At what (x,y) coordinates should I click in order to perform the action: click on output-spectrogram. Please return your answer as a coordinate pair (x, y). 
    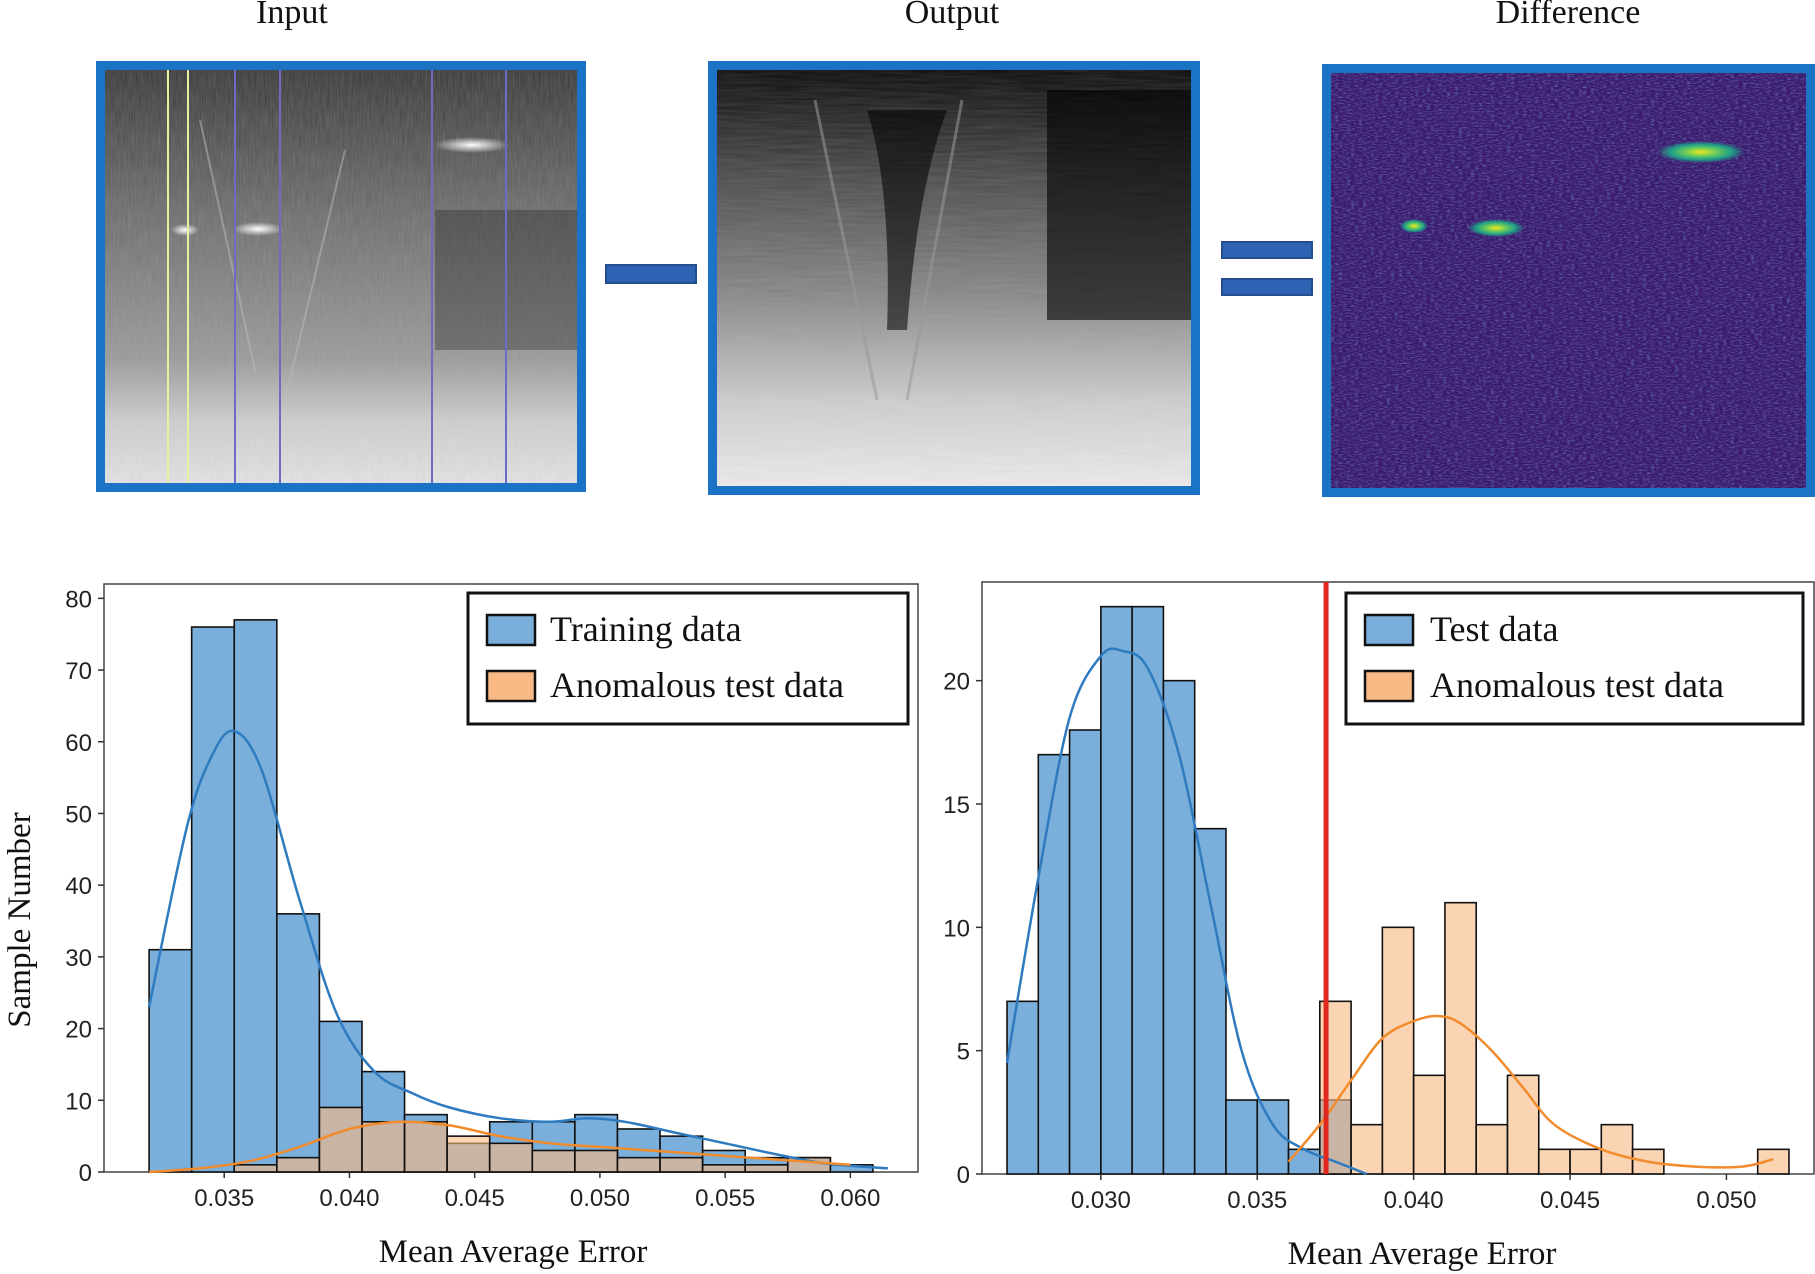
    Looking at the image, I should click on (954, 278).